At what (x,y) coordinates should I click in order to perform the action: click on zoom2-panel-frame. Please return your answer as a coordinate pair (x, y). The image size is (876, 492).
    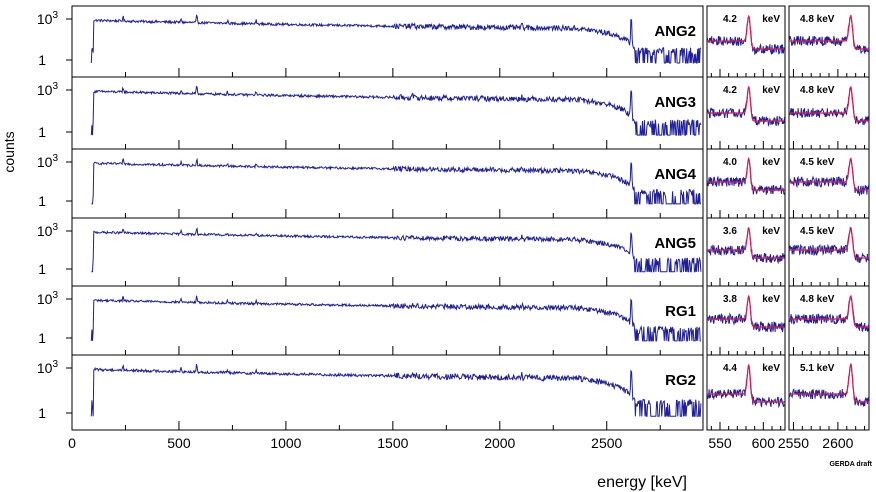
    Looking at the image, I should click on (829, 320).